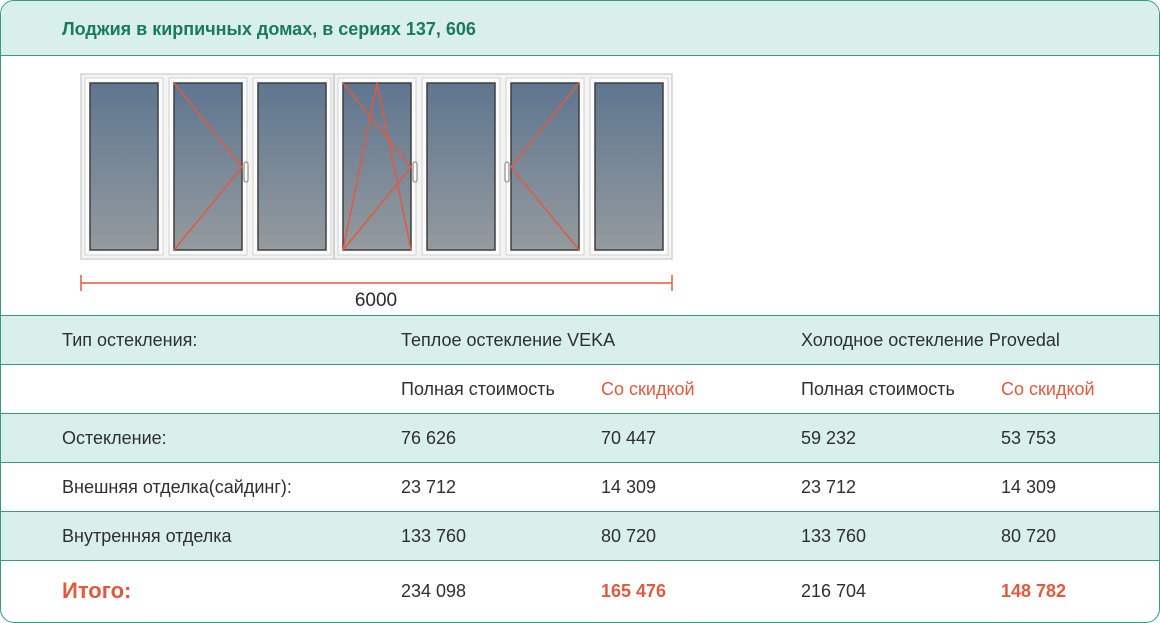 This screenshot has height=623, width=1160. Describe the element at coordinates (834, 536) in the screenshot. I see `cold-full-price: 133 760` at that location.